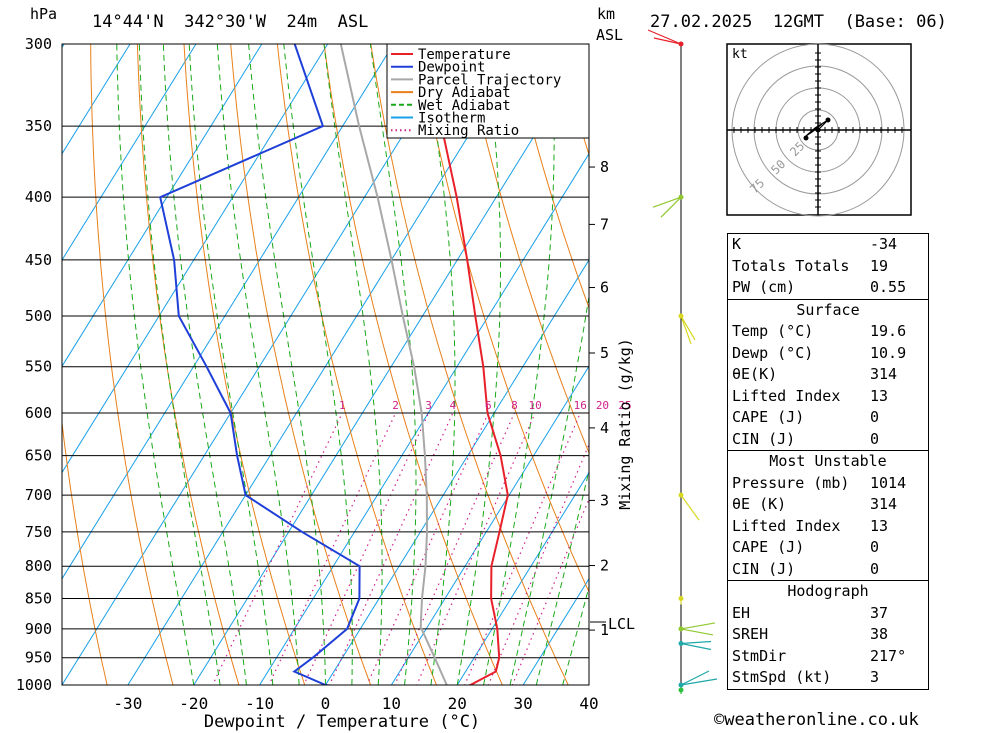 Image resolution: width=1000 pixels, height=733 pixels. I want to click on height-tick-label: 7, so click(604, 224).